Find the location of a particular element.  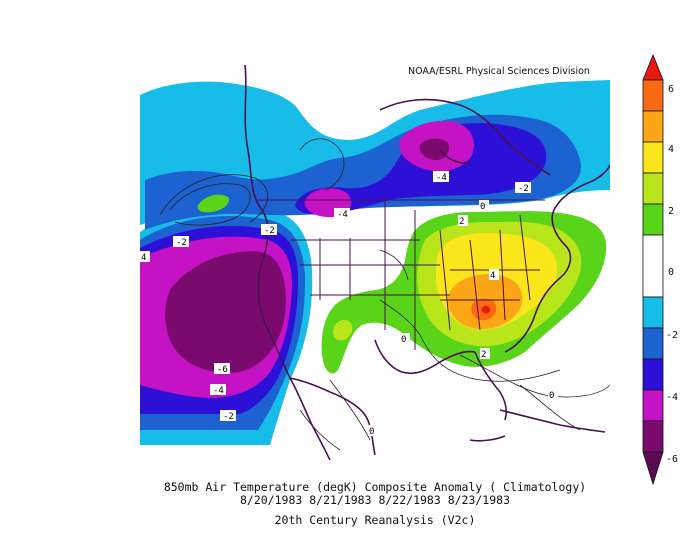

colorbar-bottom-cap is located at coordinates (653, 468).